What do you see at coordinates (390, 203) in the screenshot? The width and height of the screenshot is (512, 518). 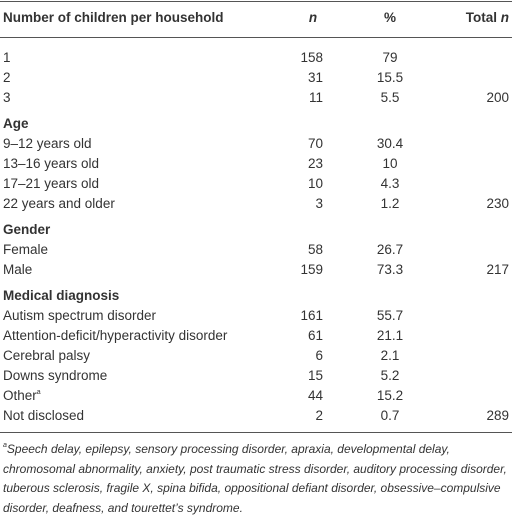 I see `row-percent: 1.2` at bounding box center [390, 203].